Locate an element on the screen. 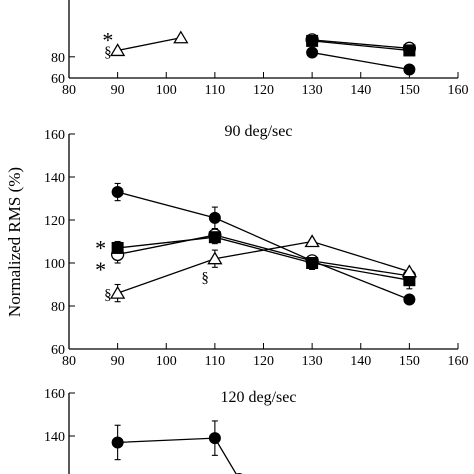 The width and height of the screenshot is (474, 474). y-axis-label: Normalized RMS (%) is located at coordinates (14, 242).